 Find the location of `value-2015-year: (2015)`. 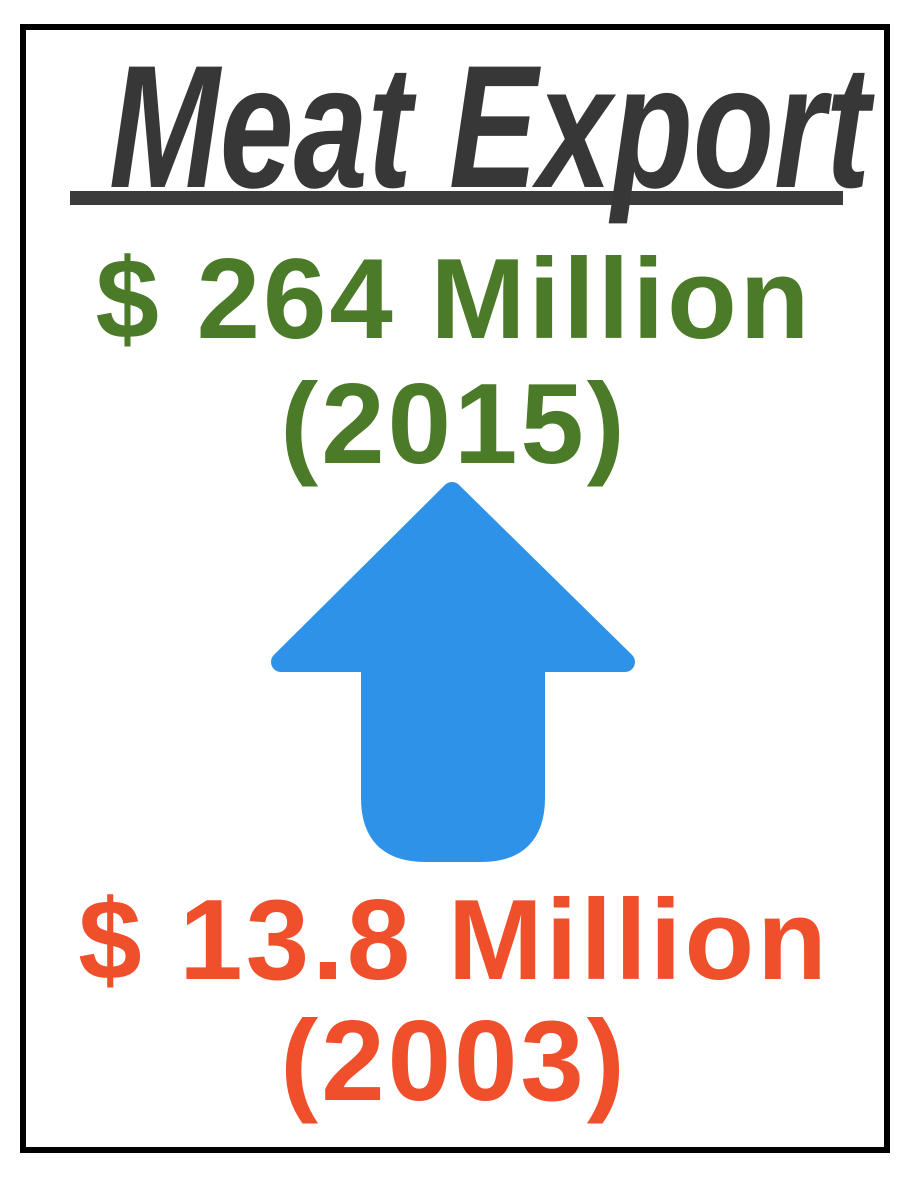

value-2015-year: (2015) is located at coordinates (454, 424).